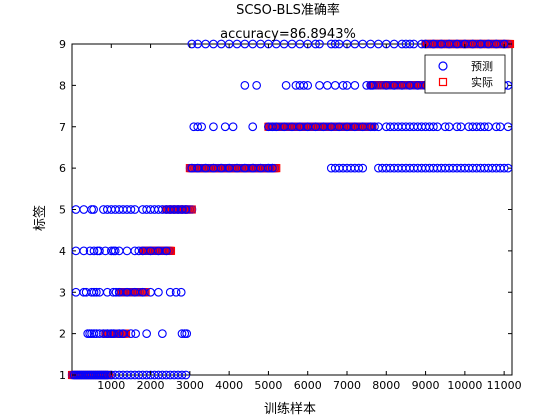 The image size is (560, 420). What do you see at coordinates (288, 10) in the screenshot?
I see `chart-title: SCSO-BLS准确率` at bounding box center [288, 10].